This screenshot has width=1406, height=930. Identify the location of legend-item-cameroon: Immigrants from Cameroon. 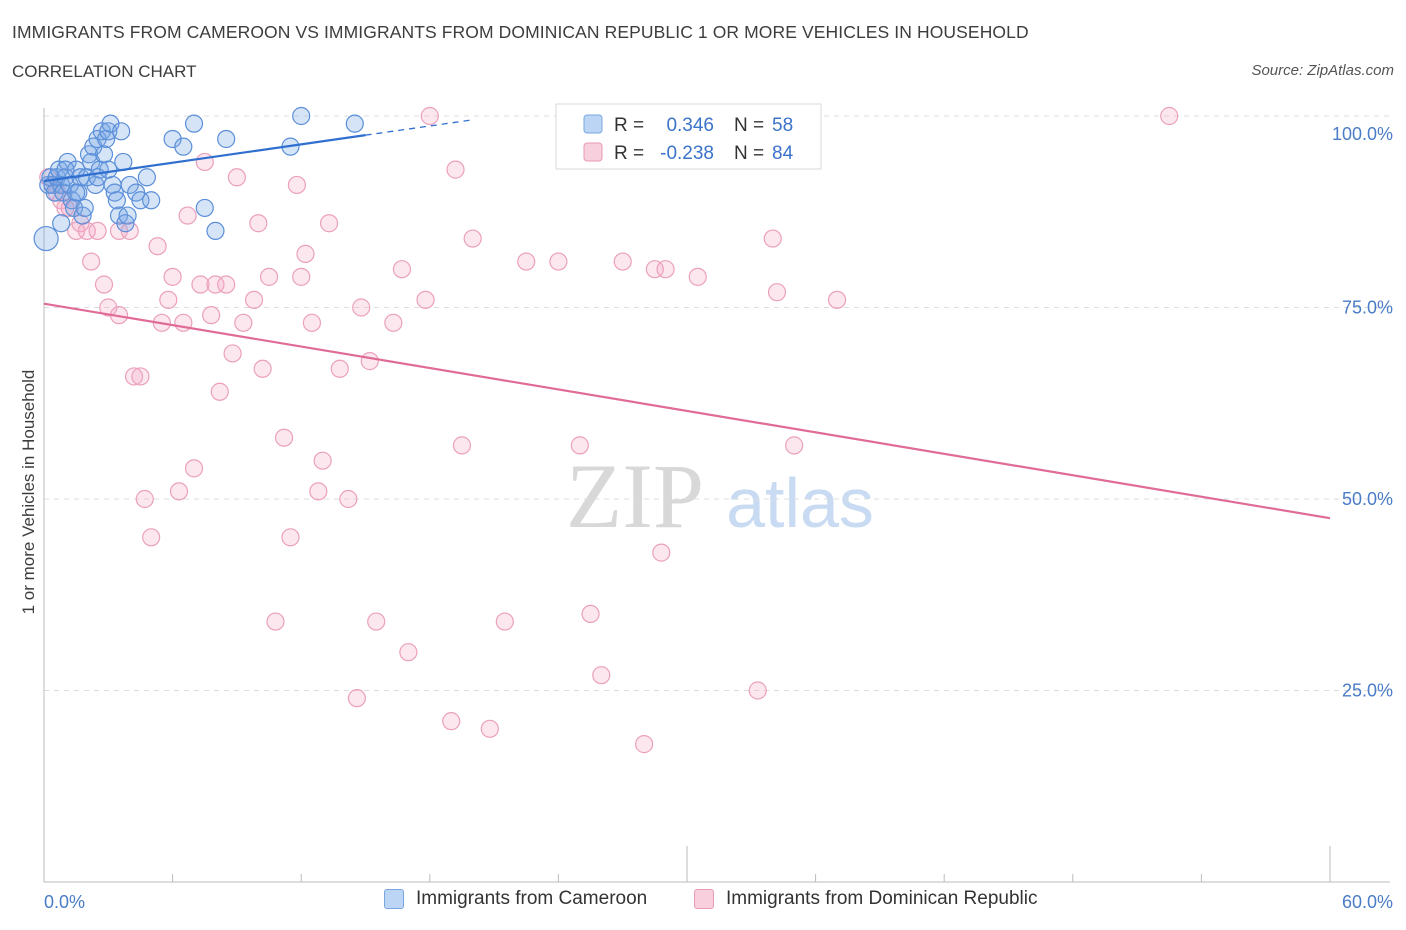
(515, 899).